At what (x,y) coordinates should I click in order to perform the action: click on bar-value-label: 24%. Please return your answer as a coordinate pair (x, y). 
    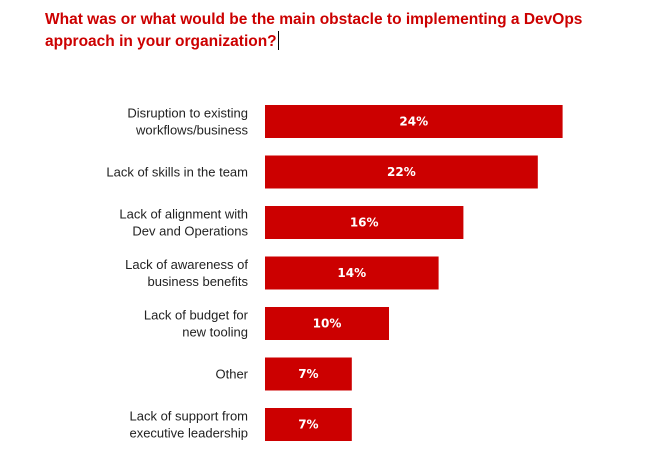
    Looking at the image, I should click on (413, 122).